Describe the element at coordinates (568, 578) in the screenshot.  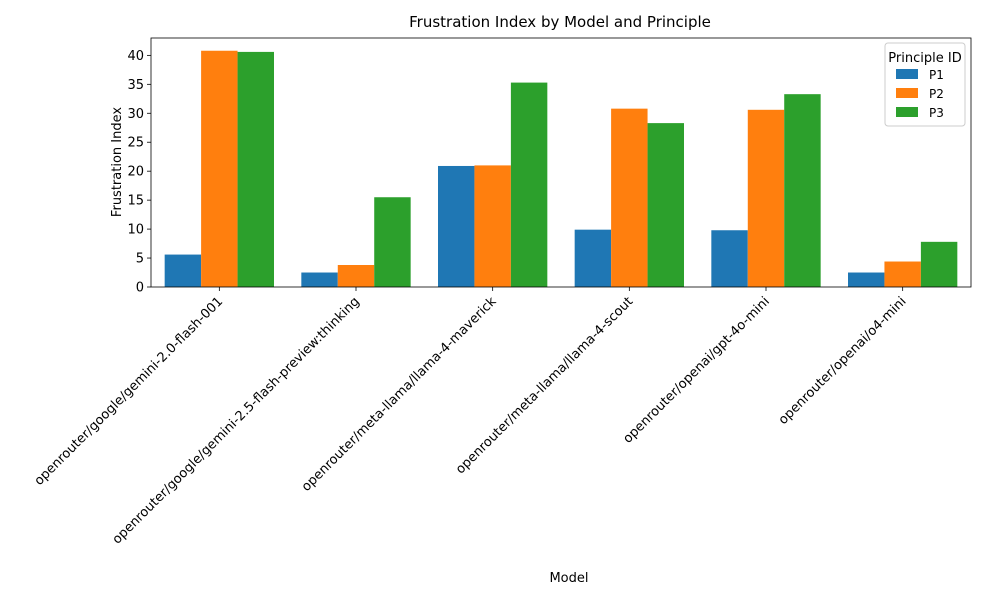
I see `x-axis-label: Model` at that location.